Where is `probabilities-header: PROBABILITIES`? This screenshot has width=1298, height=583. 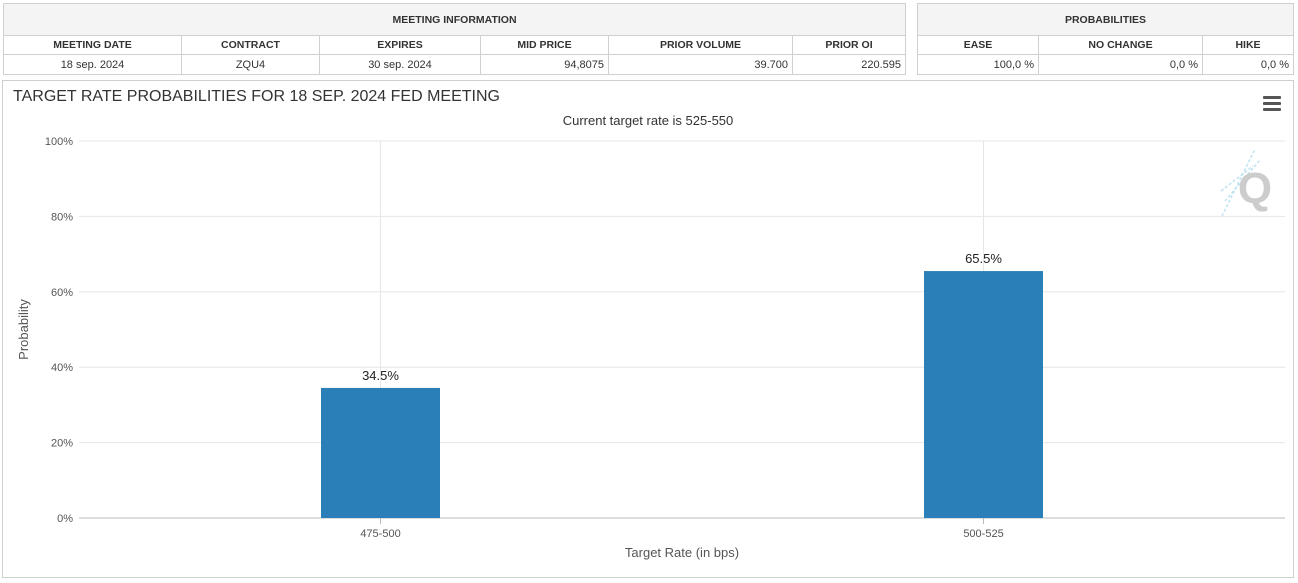 probabilities-header: PROBABILITIES is located at coordinates (1105, 19).